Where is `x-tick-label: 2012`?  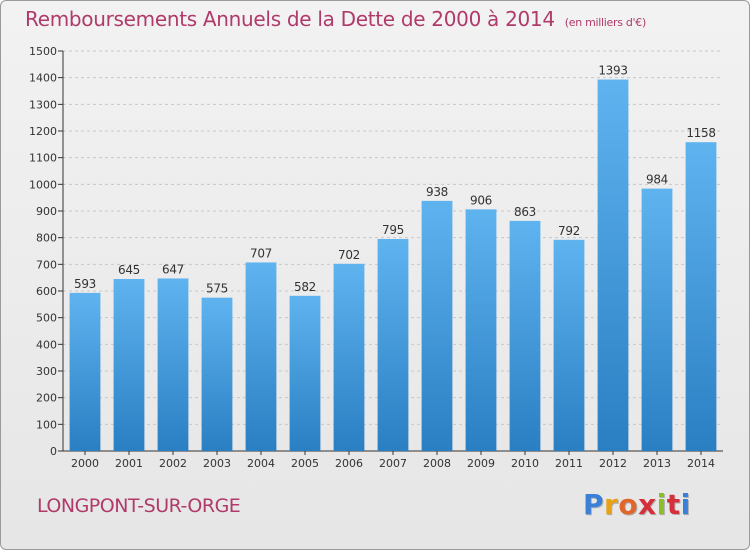 x-tick-label: 2012 is located at coordinates (613, 463).